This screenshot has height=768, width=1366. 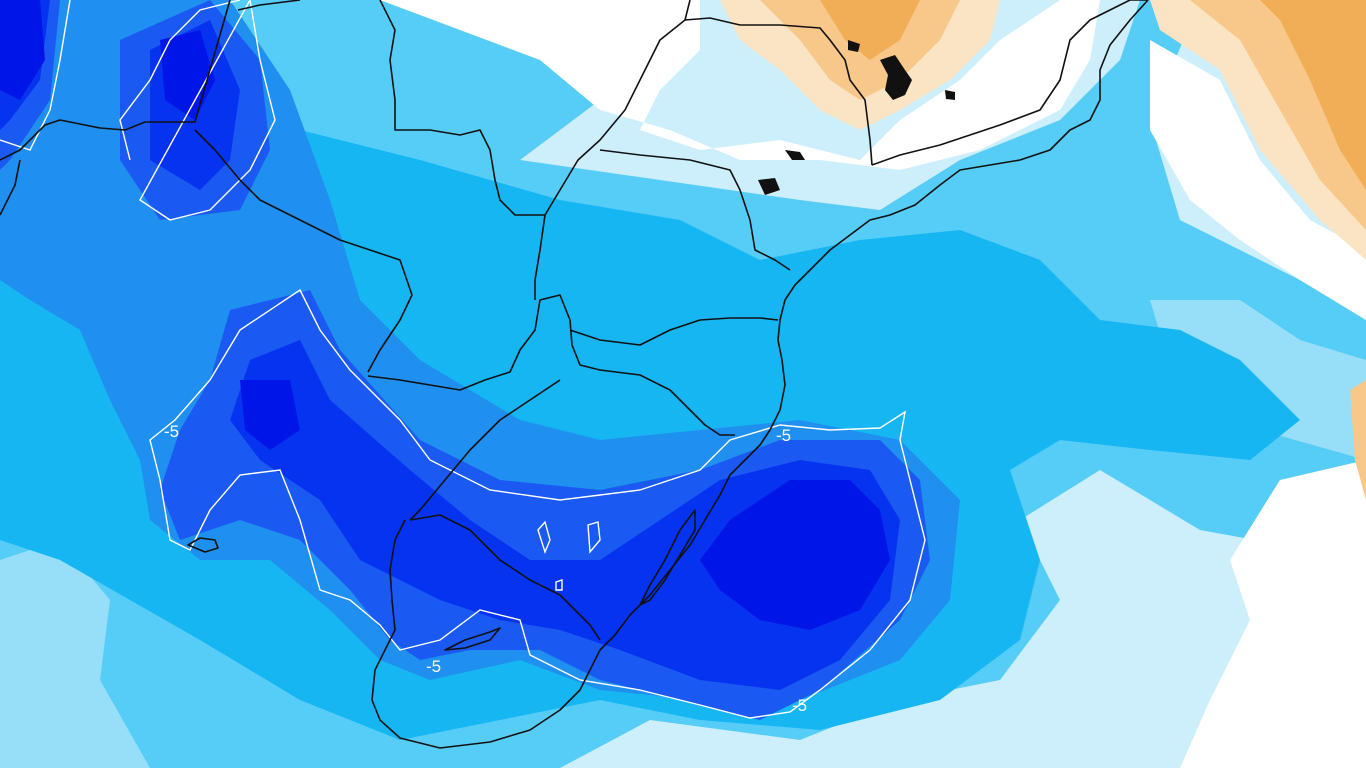 I want to click on region-level-plus-2-southeast, so click(x=1358, y=440).